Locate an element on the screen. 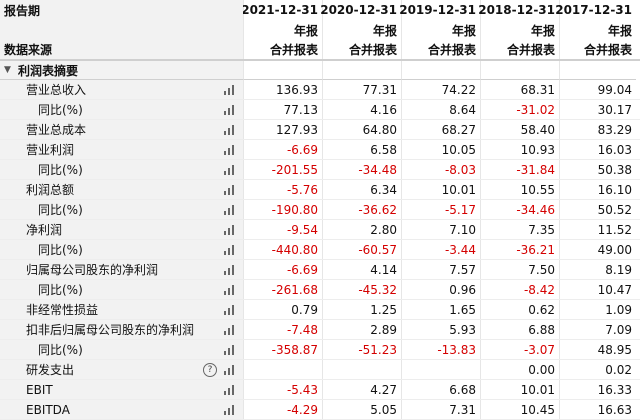  table-row: 营业利润 -6.69 6.58 10.05 10.93 16.03 is located at coordinates (320, 150).